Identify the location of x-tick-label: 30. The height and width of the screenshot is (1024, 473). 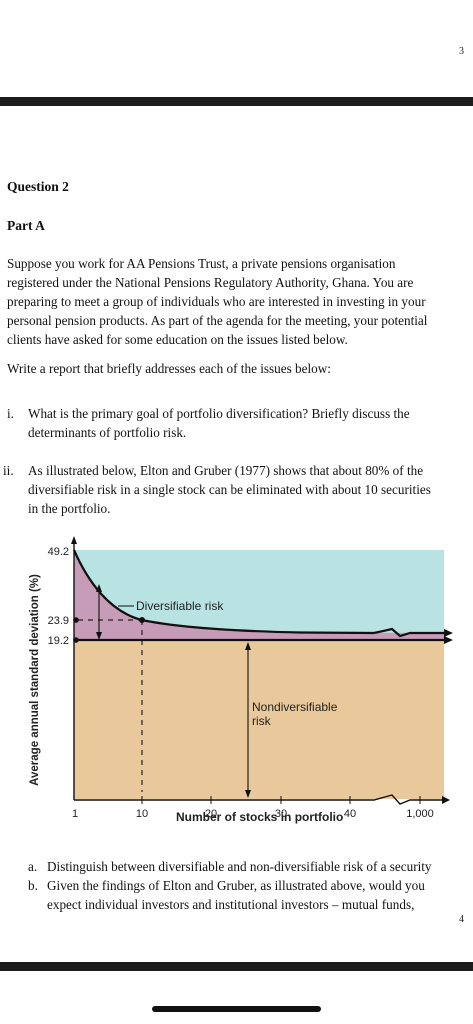
(281, 814).